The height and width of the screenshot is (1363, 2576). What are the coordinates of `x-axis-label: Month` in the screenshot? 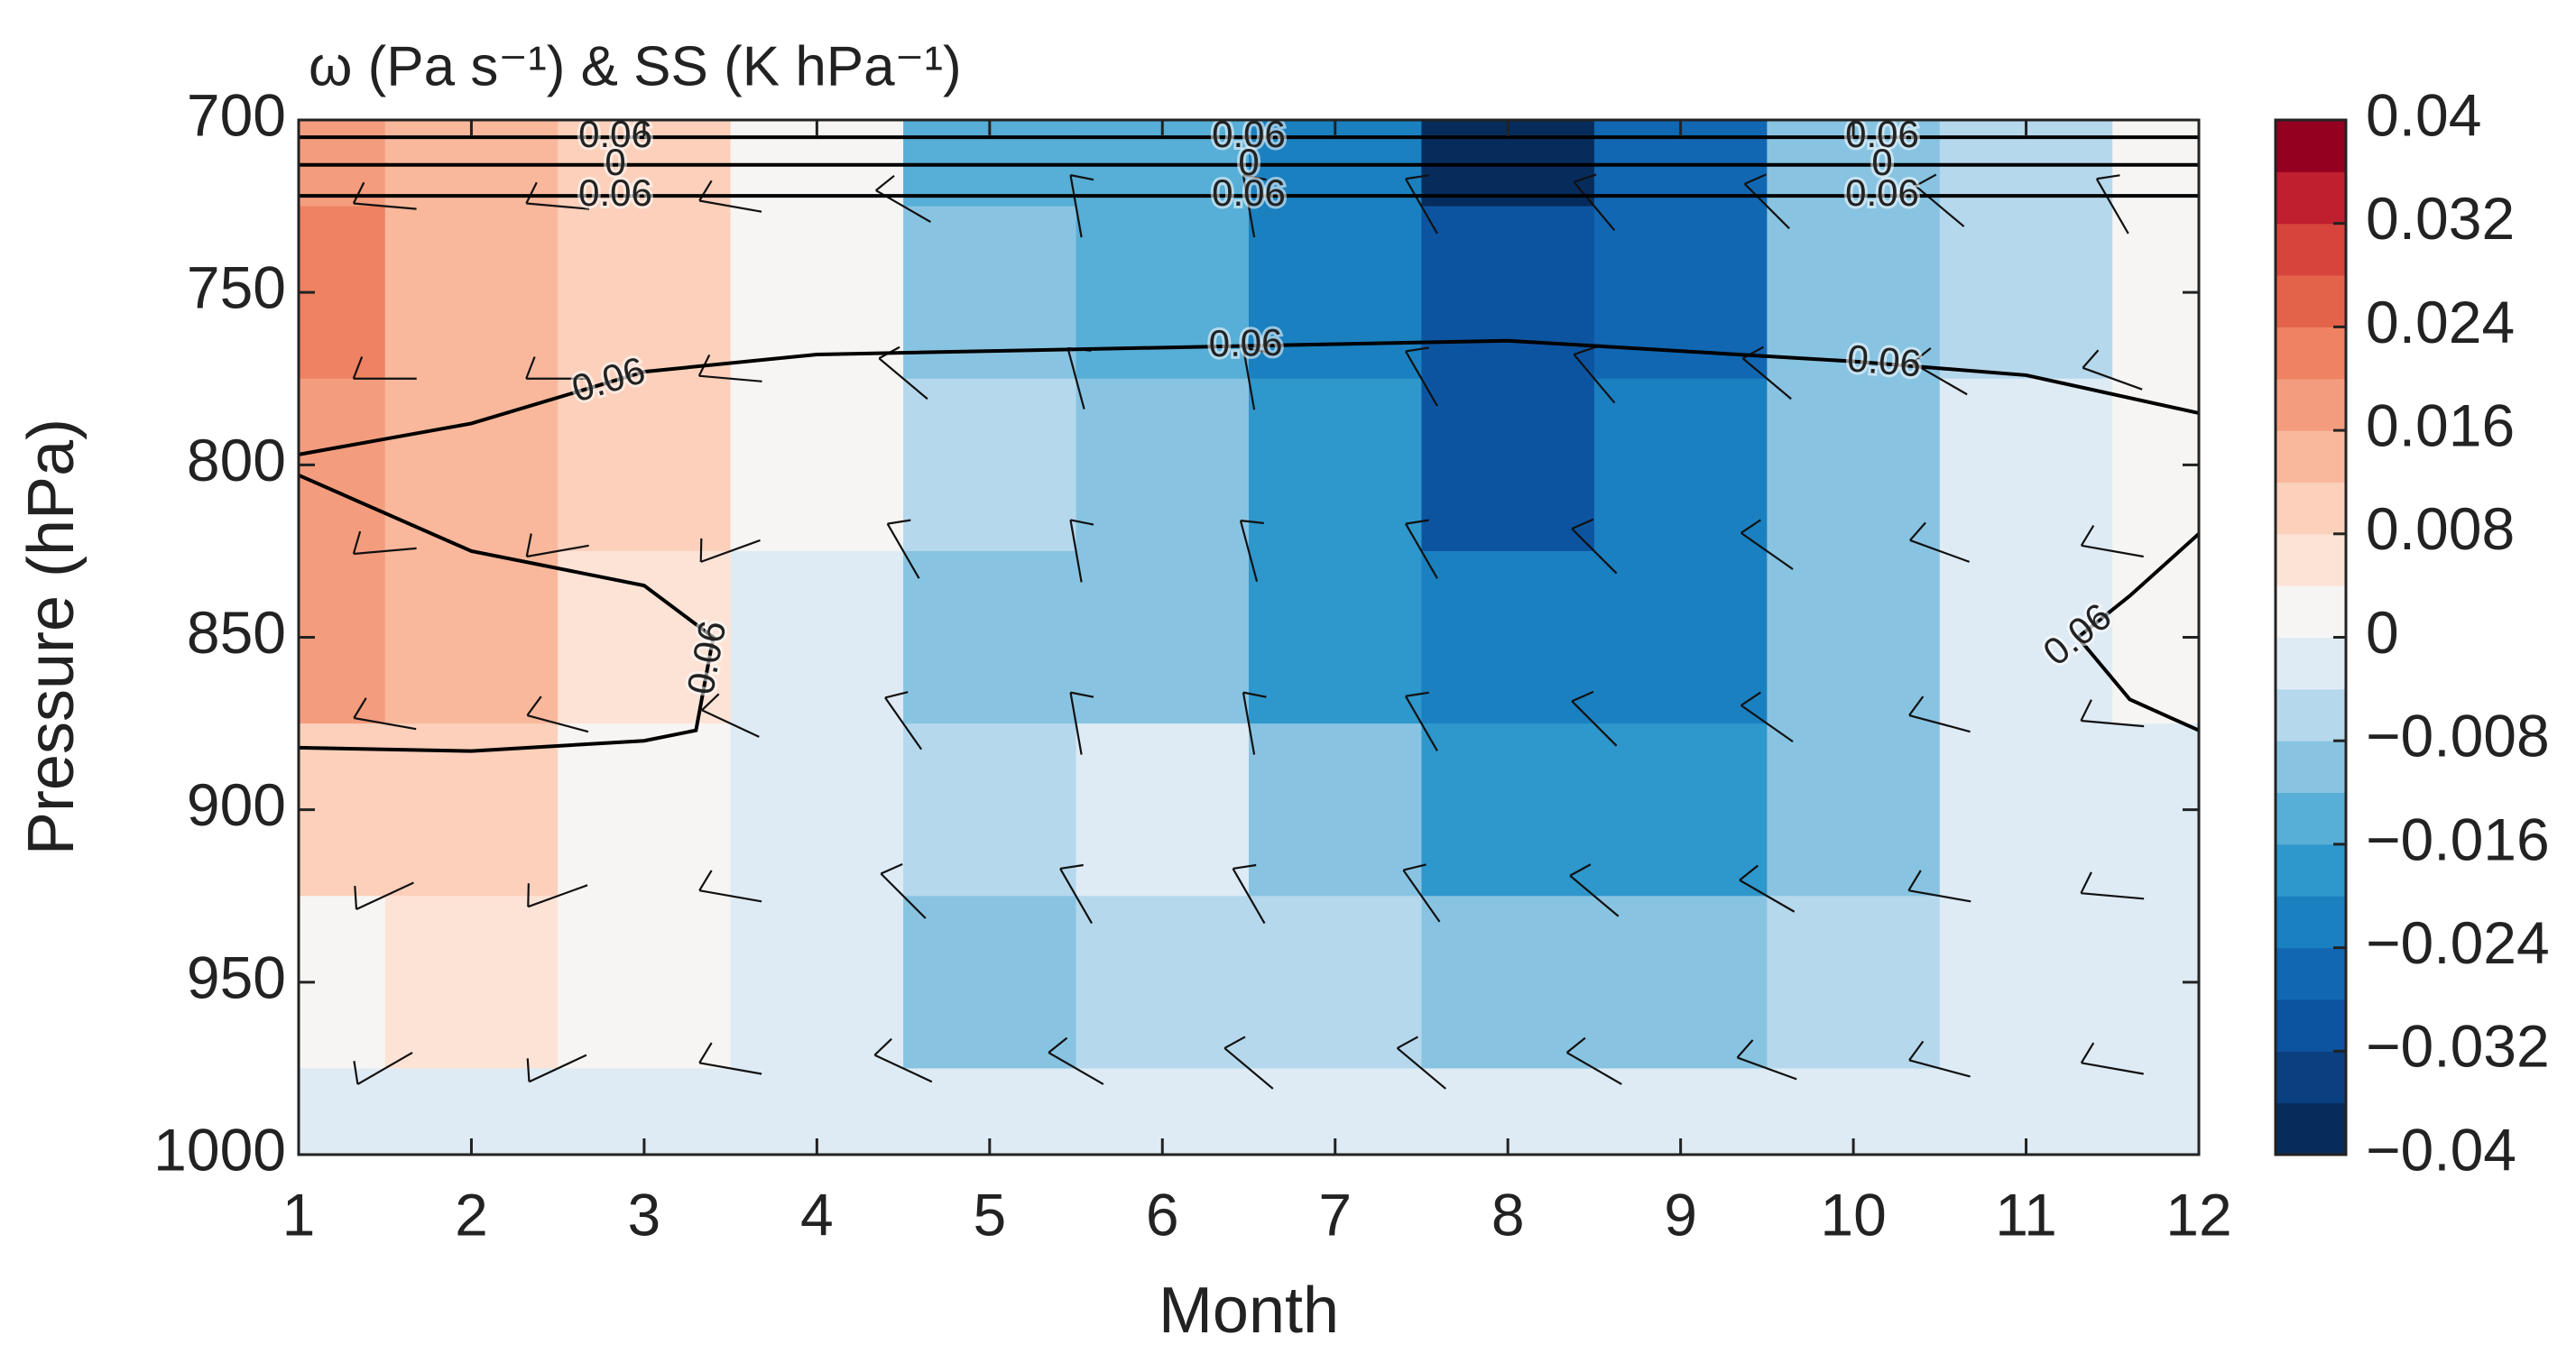 It's located at (1249, 1311).